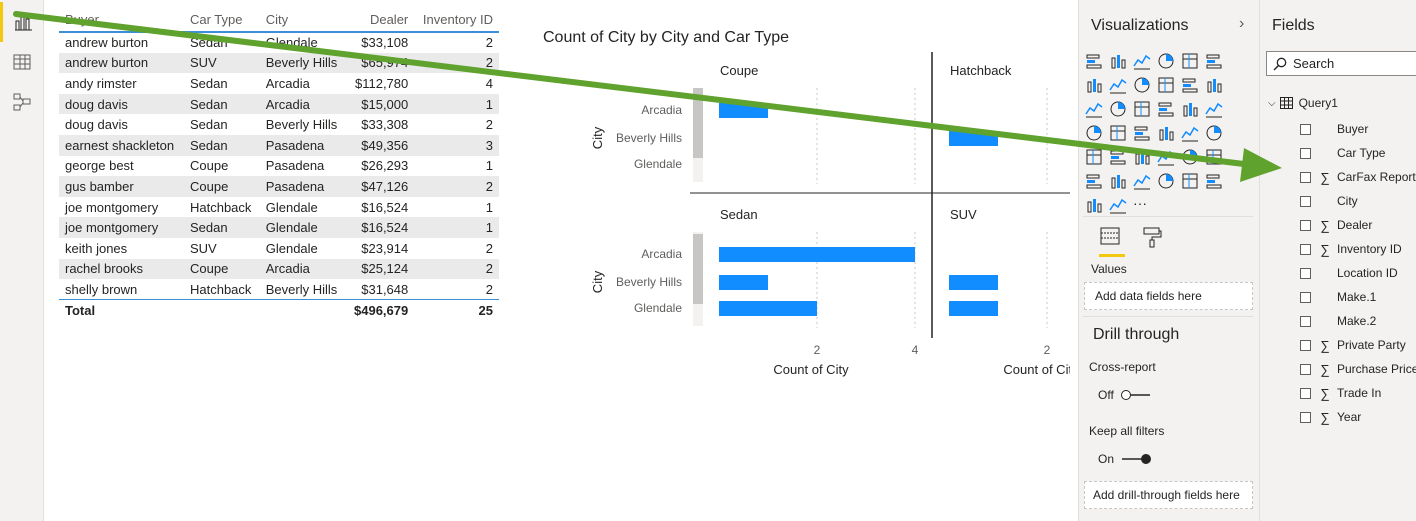  What do you see at coordinates (1190, 109) in the screenshot?
I see `donut-chart-icon` at bounding box center [1190, 109].